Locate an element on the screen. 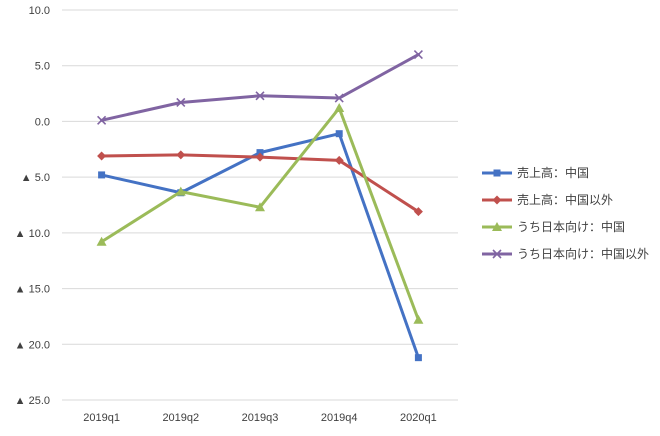  legend-label: うち日本向け：中国 is located at coordinates (571, 226).